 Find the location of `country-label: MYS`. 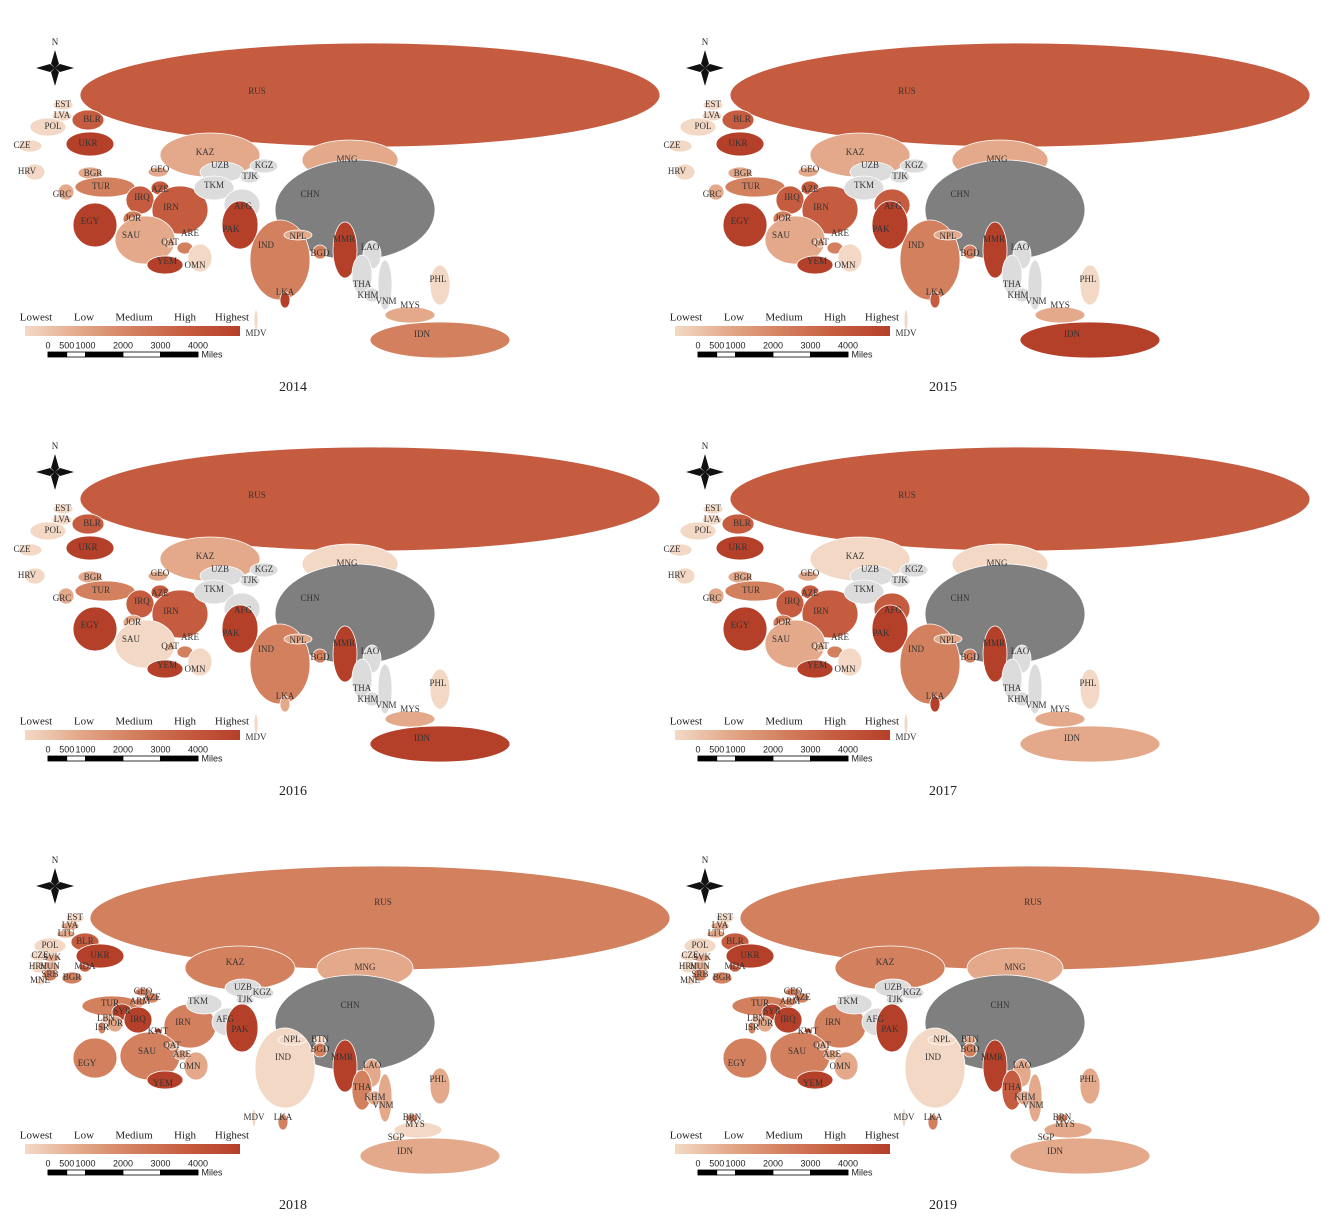

country-label: MYS is located at coordinates (1060, 305).